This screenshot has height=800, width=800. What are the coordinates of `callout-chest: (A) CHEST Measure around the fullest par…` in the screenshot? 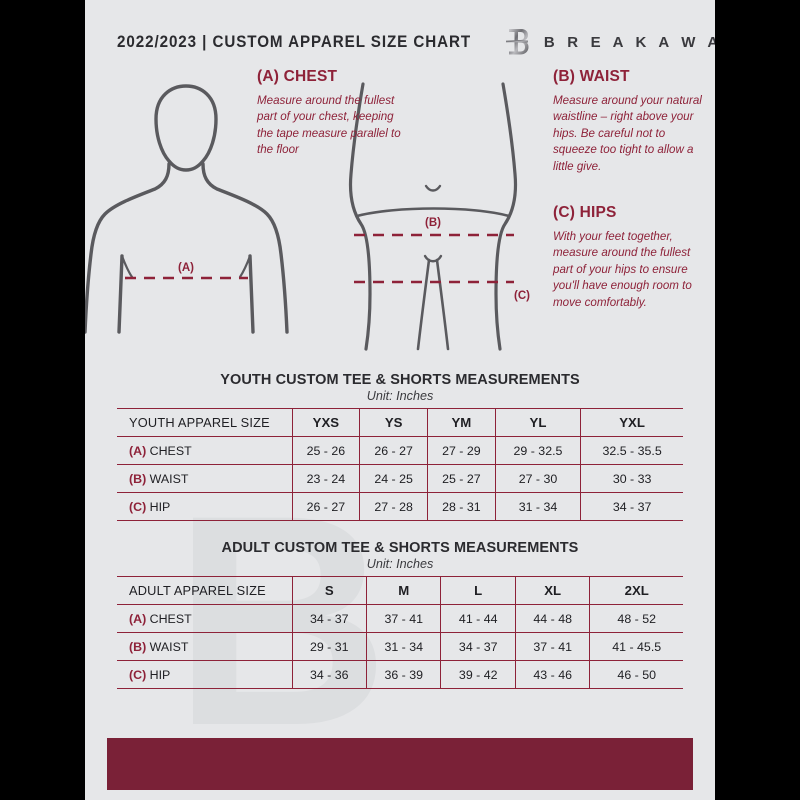 It's located at (332, 113).